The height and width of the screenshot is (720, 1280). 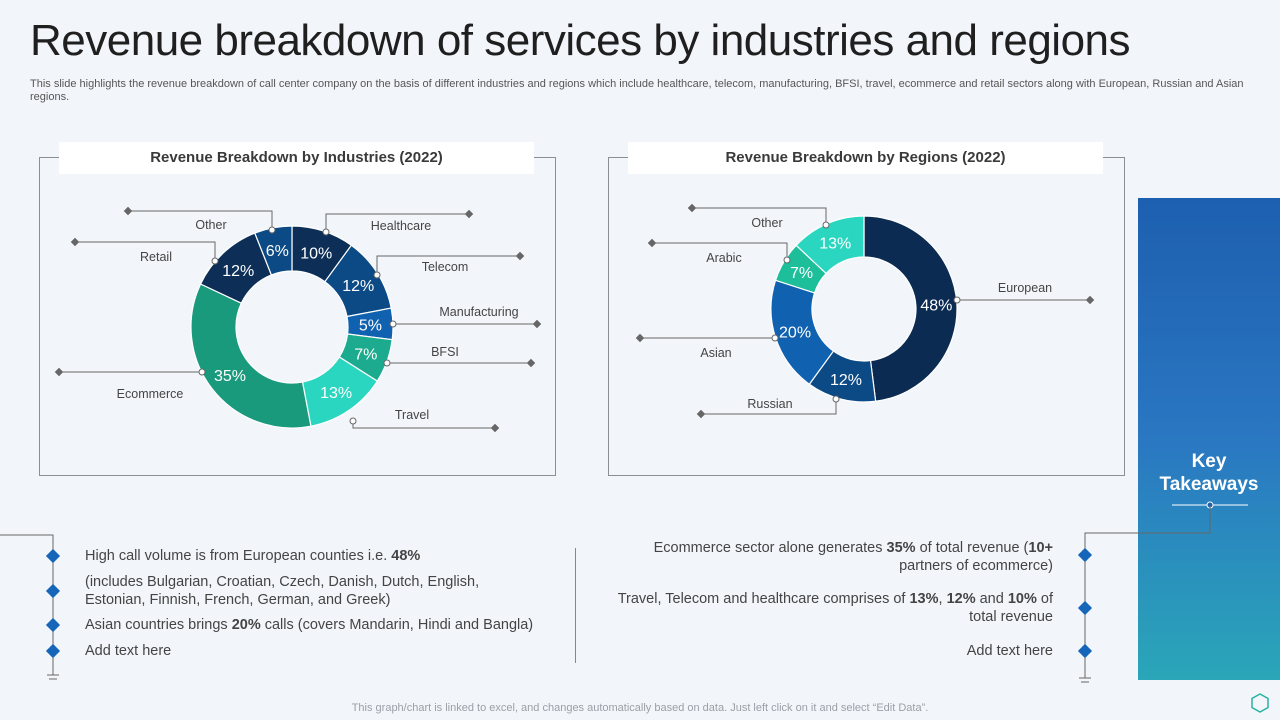 What do you see at coordinates (445, 352) in the screenshot?
I see `category-label-bfsi: BFSI` at bounding box center [445, 352].